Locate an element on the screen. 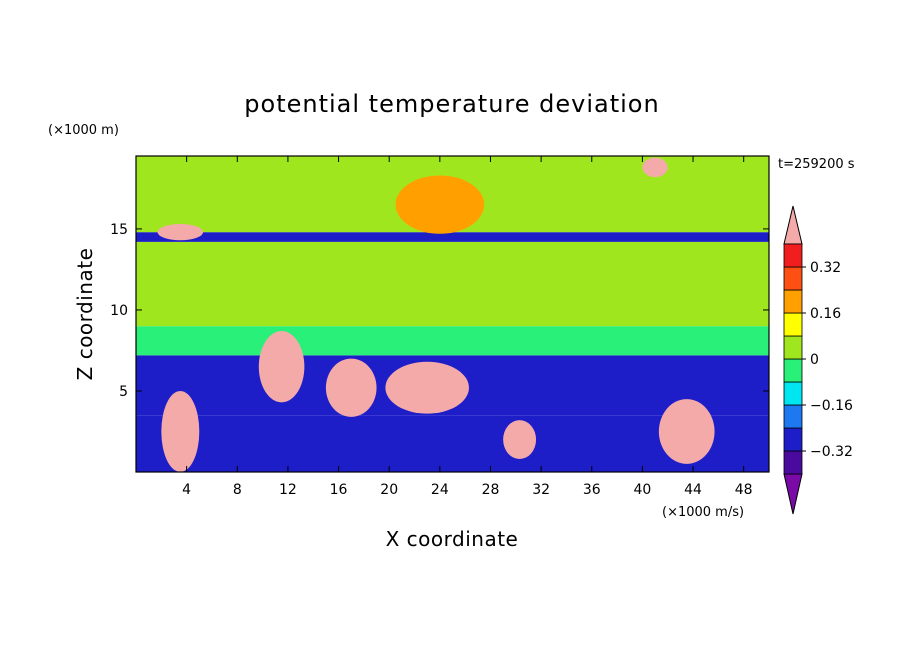 The height and width of the screenshot is (654, 904). x-tick-label: 32 is located at coordinates (541, 490).